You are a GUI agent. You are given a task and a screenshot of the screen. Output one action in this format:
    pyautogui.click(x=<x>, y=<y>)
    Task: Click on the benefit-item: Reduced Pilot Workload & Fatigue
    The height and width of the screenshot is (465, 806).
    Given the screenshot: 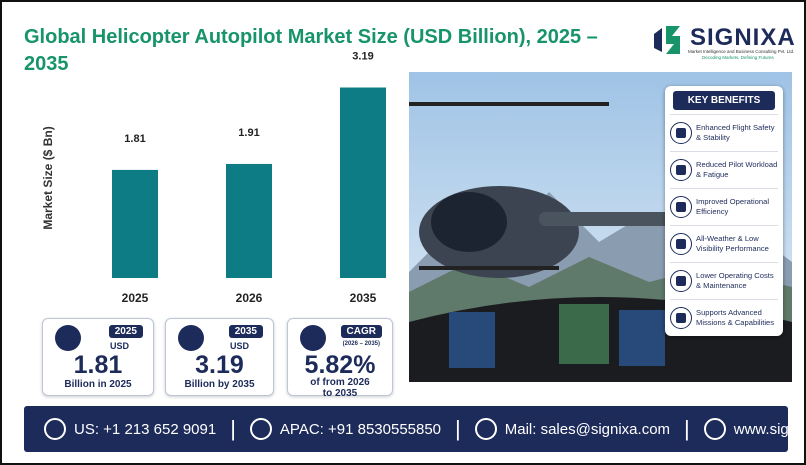 What is the action you would take?
    pyautogui.click(x=724, y=169)
    